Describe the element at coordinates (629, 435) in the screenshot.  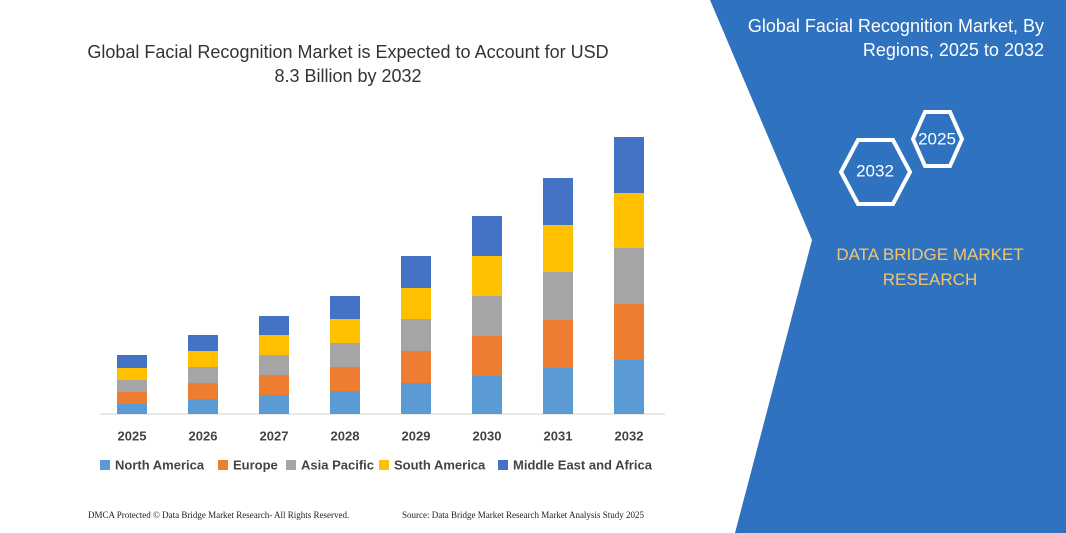
I see `x-tick-label: 2032` at that location.